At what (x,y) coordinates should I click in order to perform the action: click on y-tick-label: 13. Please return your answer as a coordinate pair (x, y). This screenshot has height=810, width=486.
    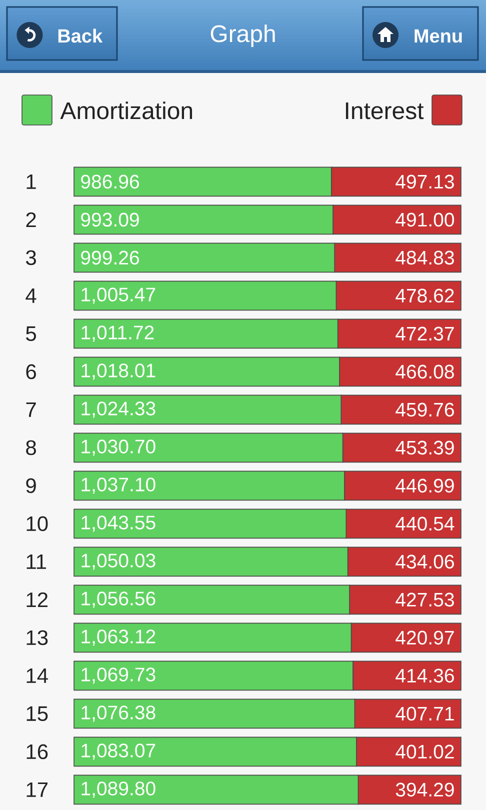
    Looking at the image, I should click on (37, 638).